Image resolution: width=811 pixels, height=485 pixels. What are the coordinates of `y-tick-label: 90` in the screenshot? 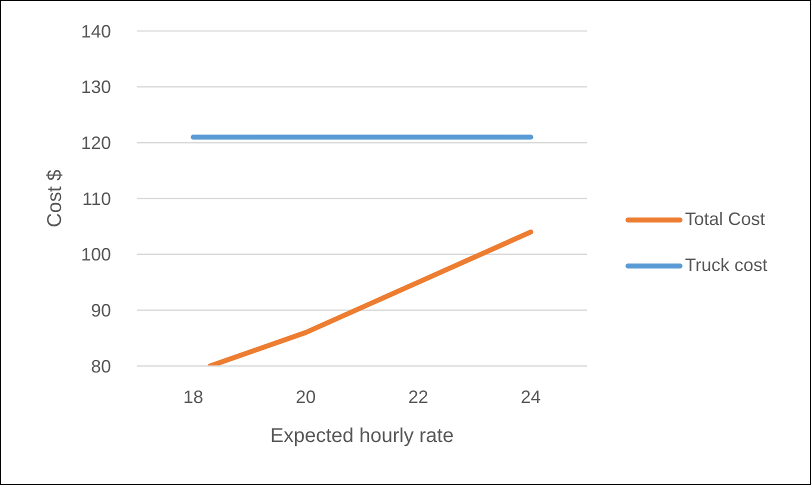 It's located at (100, 310).